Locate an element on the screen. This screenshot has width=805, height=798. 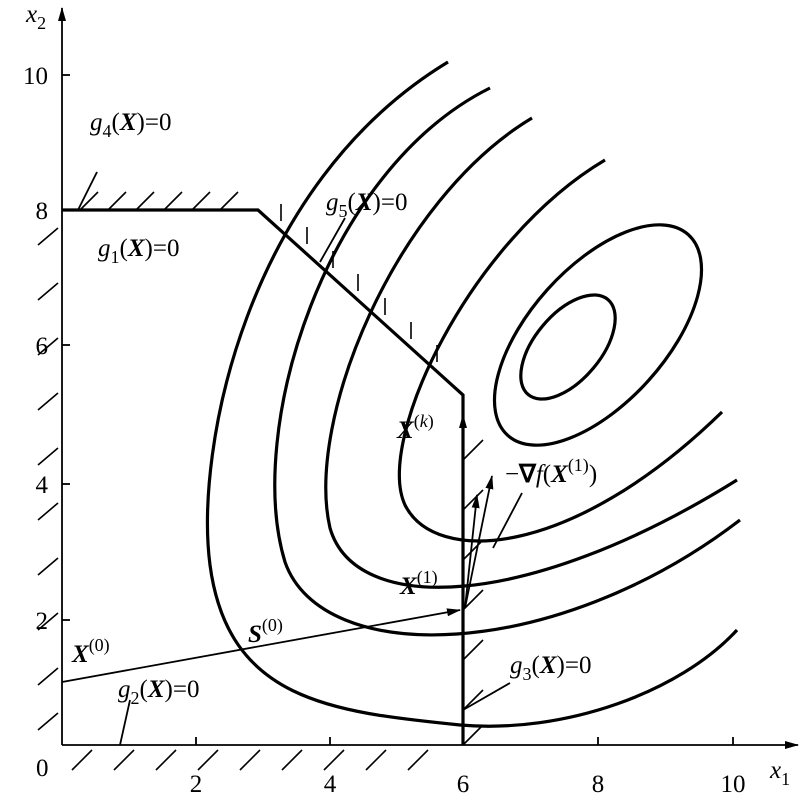
label-part: k is located at coordinates (424, 421).